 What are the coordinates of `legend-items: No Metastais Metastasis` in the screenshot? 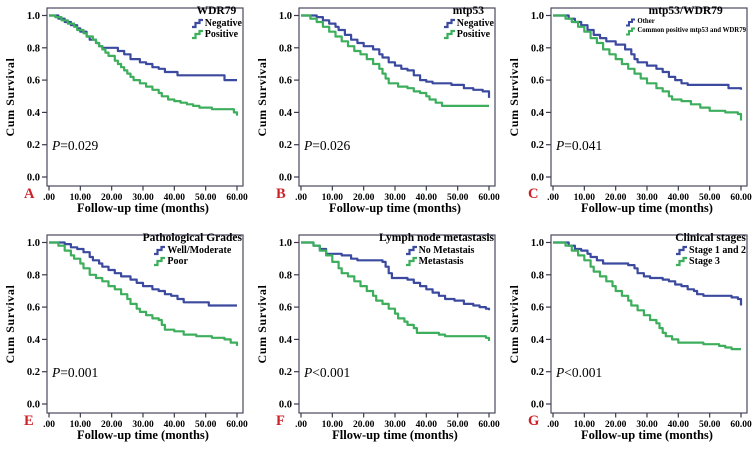 It's located at (440, 256).